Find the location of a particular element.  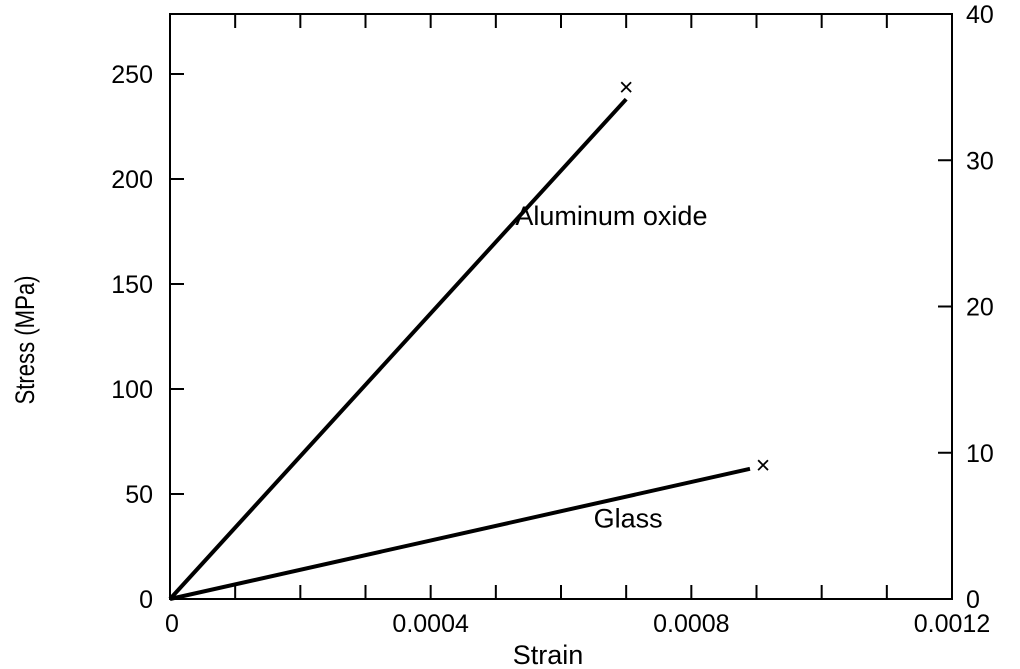

x-axis-title: Strain is located at coordinates (548, 654).